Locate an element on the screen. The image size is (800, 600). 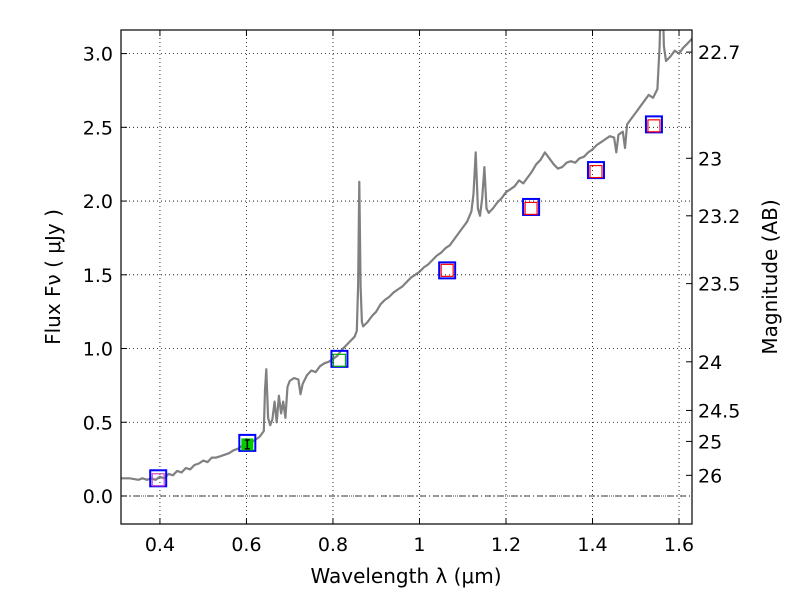
y-tick-label: 2.5 is located at coordinates (98, 128).